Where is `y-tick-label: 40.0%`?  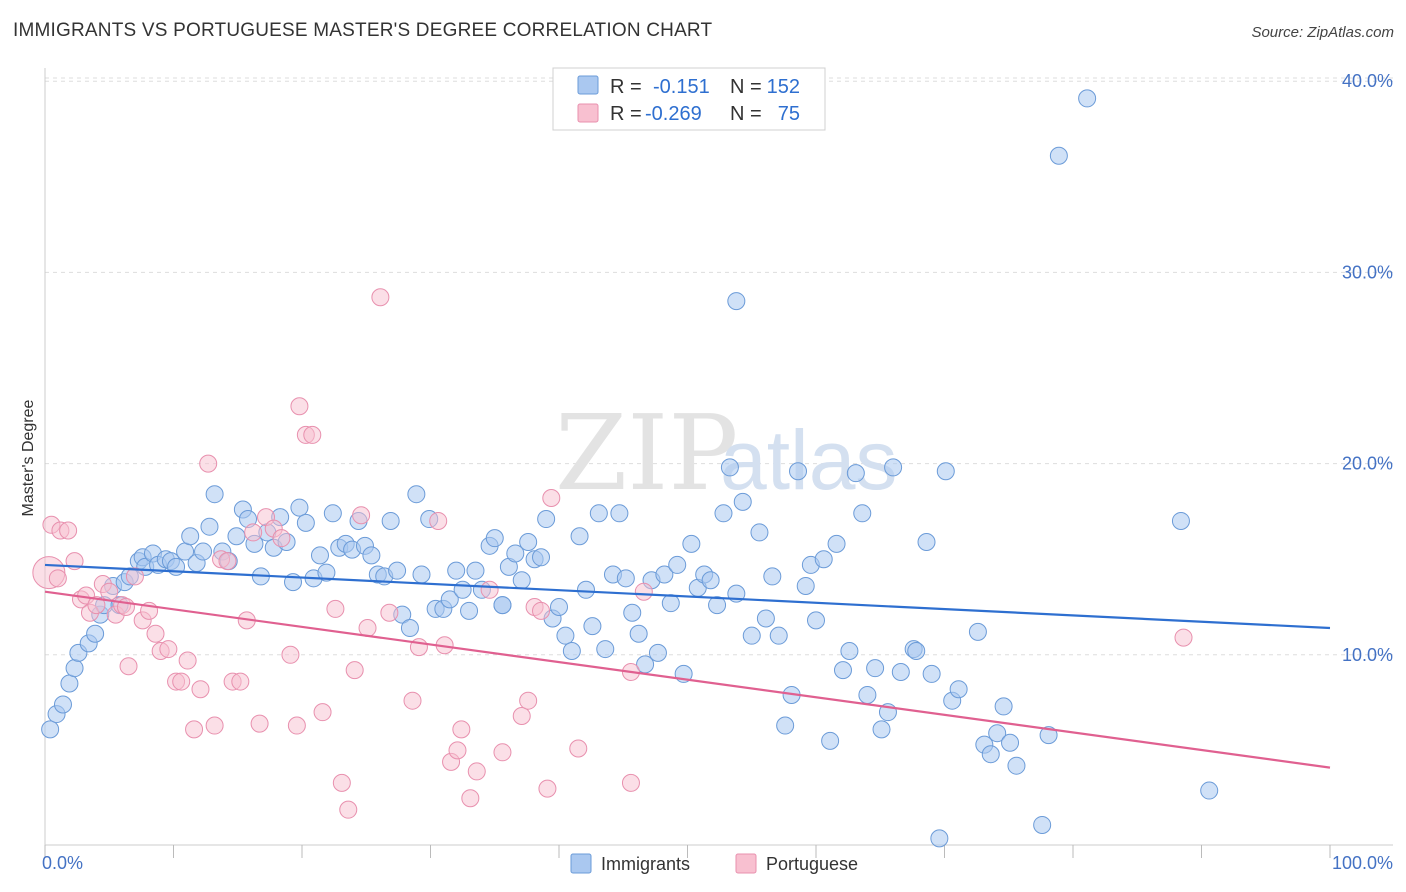
y-tick-label: 40.0% is located at coordinates (1367, 81).